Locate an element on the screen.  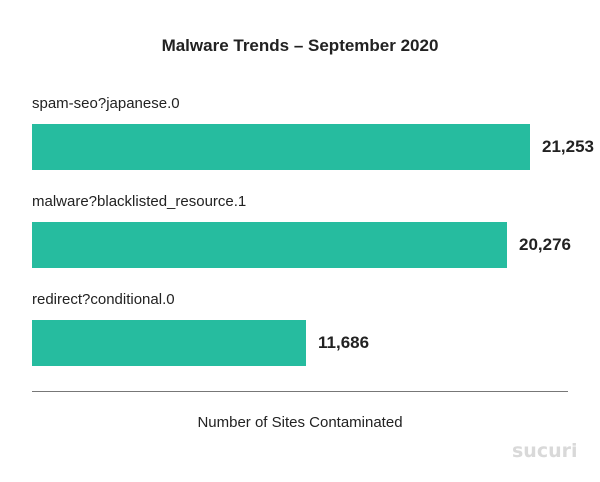
sucuri-logo-watermark: sucuri is located at coordinates (545, 450).